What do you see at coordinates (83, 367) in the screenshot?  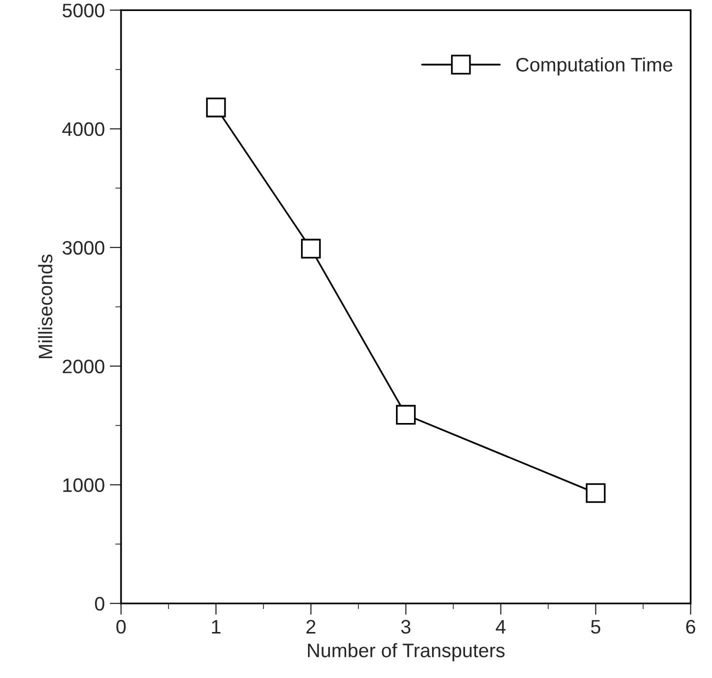 I see `y-tick-label: 2000` at bounding box center [83, 367].